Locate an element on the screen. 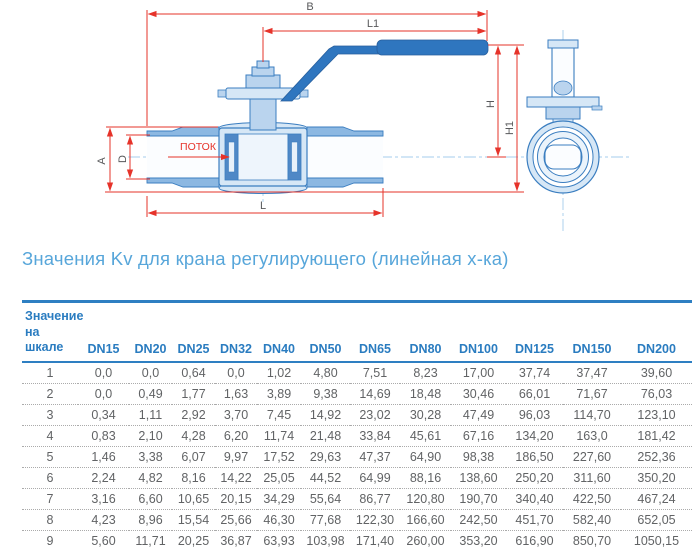 The image size is (700, 551). scale-value-cell: 7 is located at coordinates (50, 498).